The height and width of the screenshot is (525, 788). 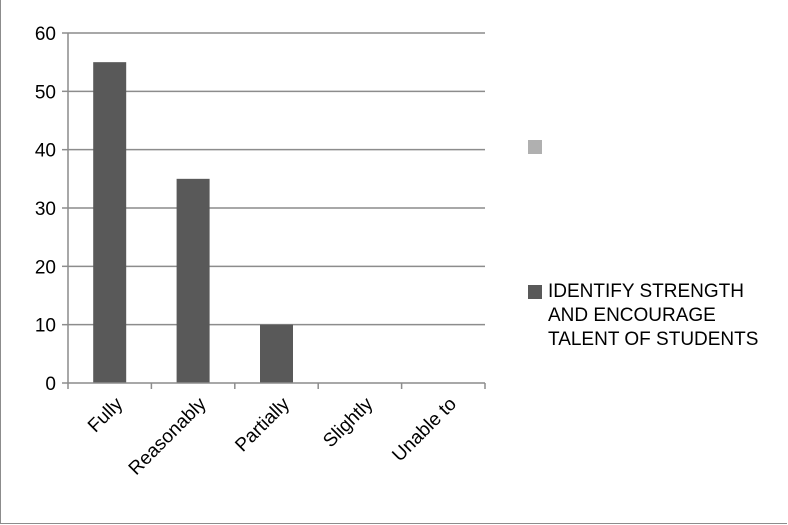 What do you see at coordinates (276, 354) in the screenshot?
I see `bar-partially` at bounding box center [276, 354].